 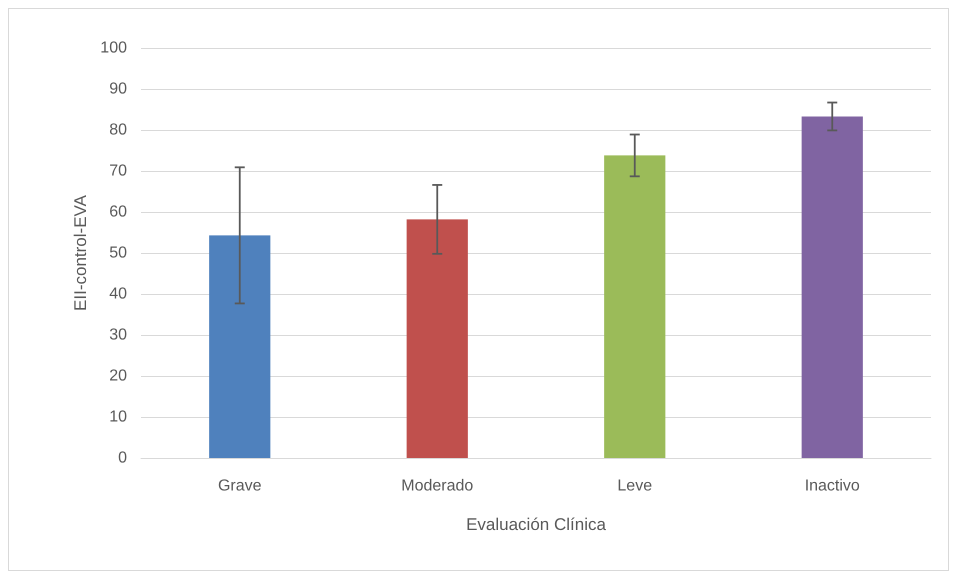 I want to click on y-tick-label: 40, so click(x=118, y=294).